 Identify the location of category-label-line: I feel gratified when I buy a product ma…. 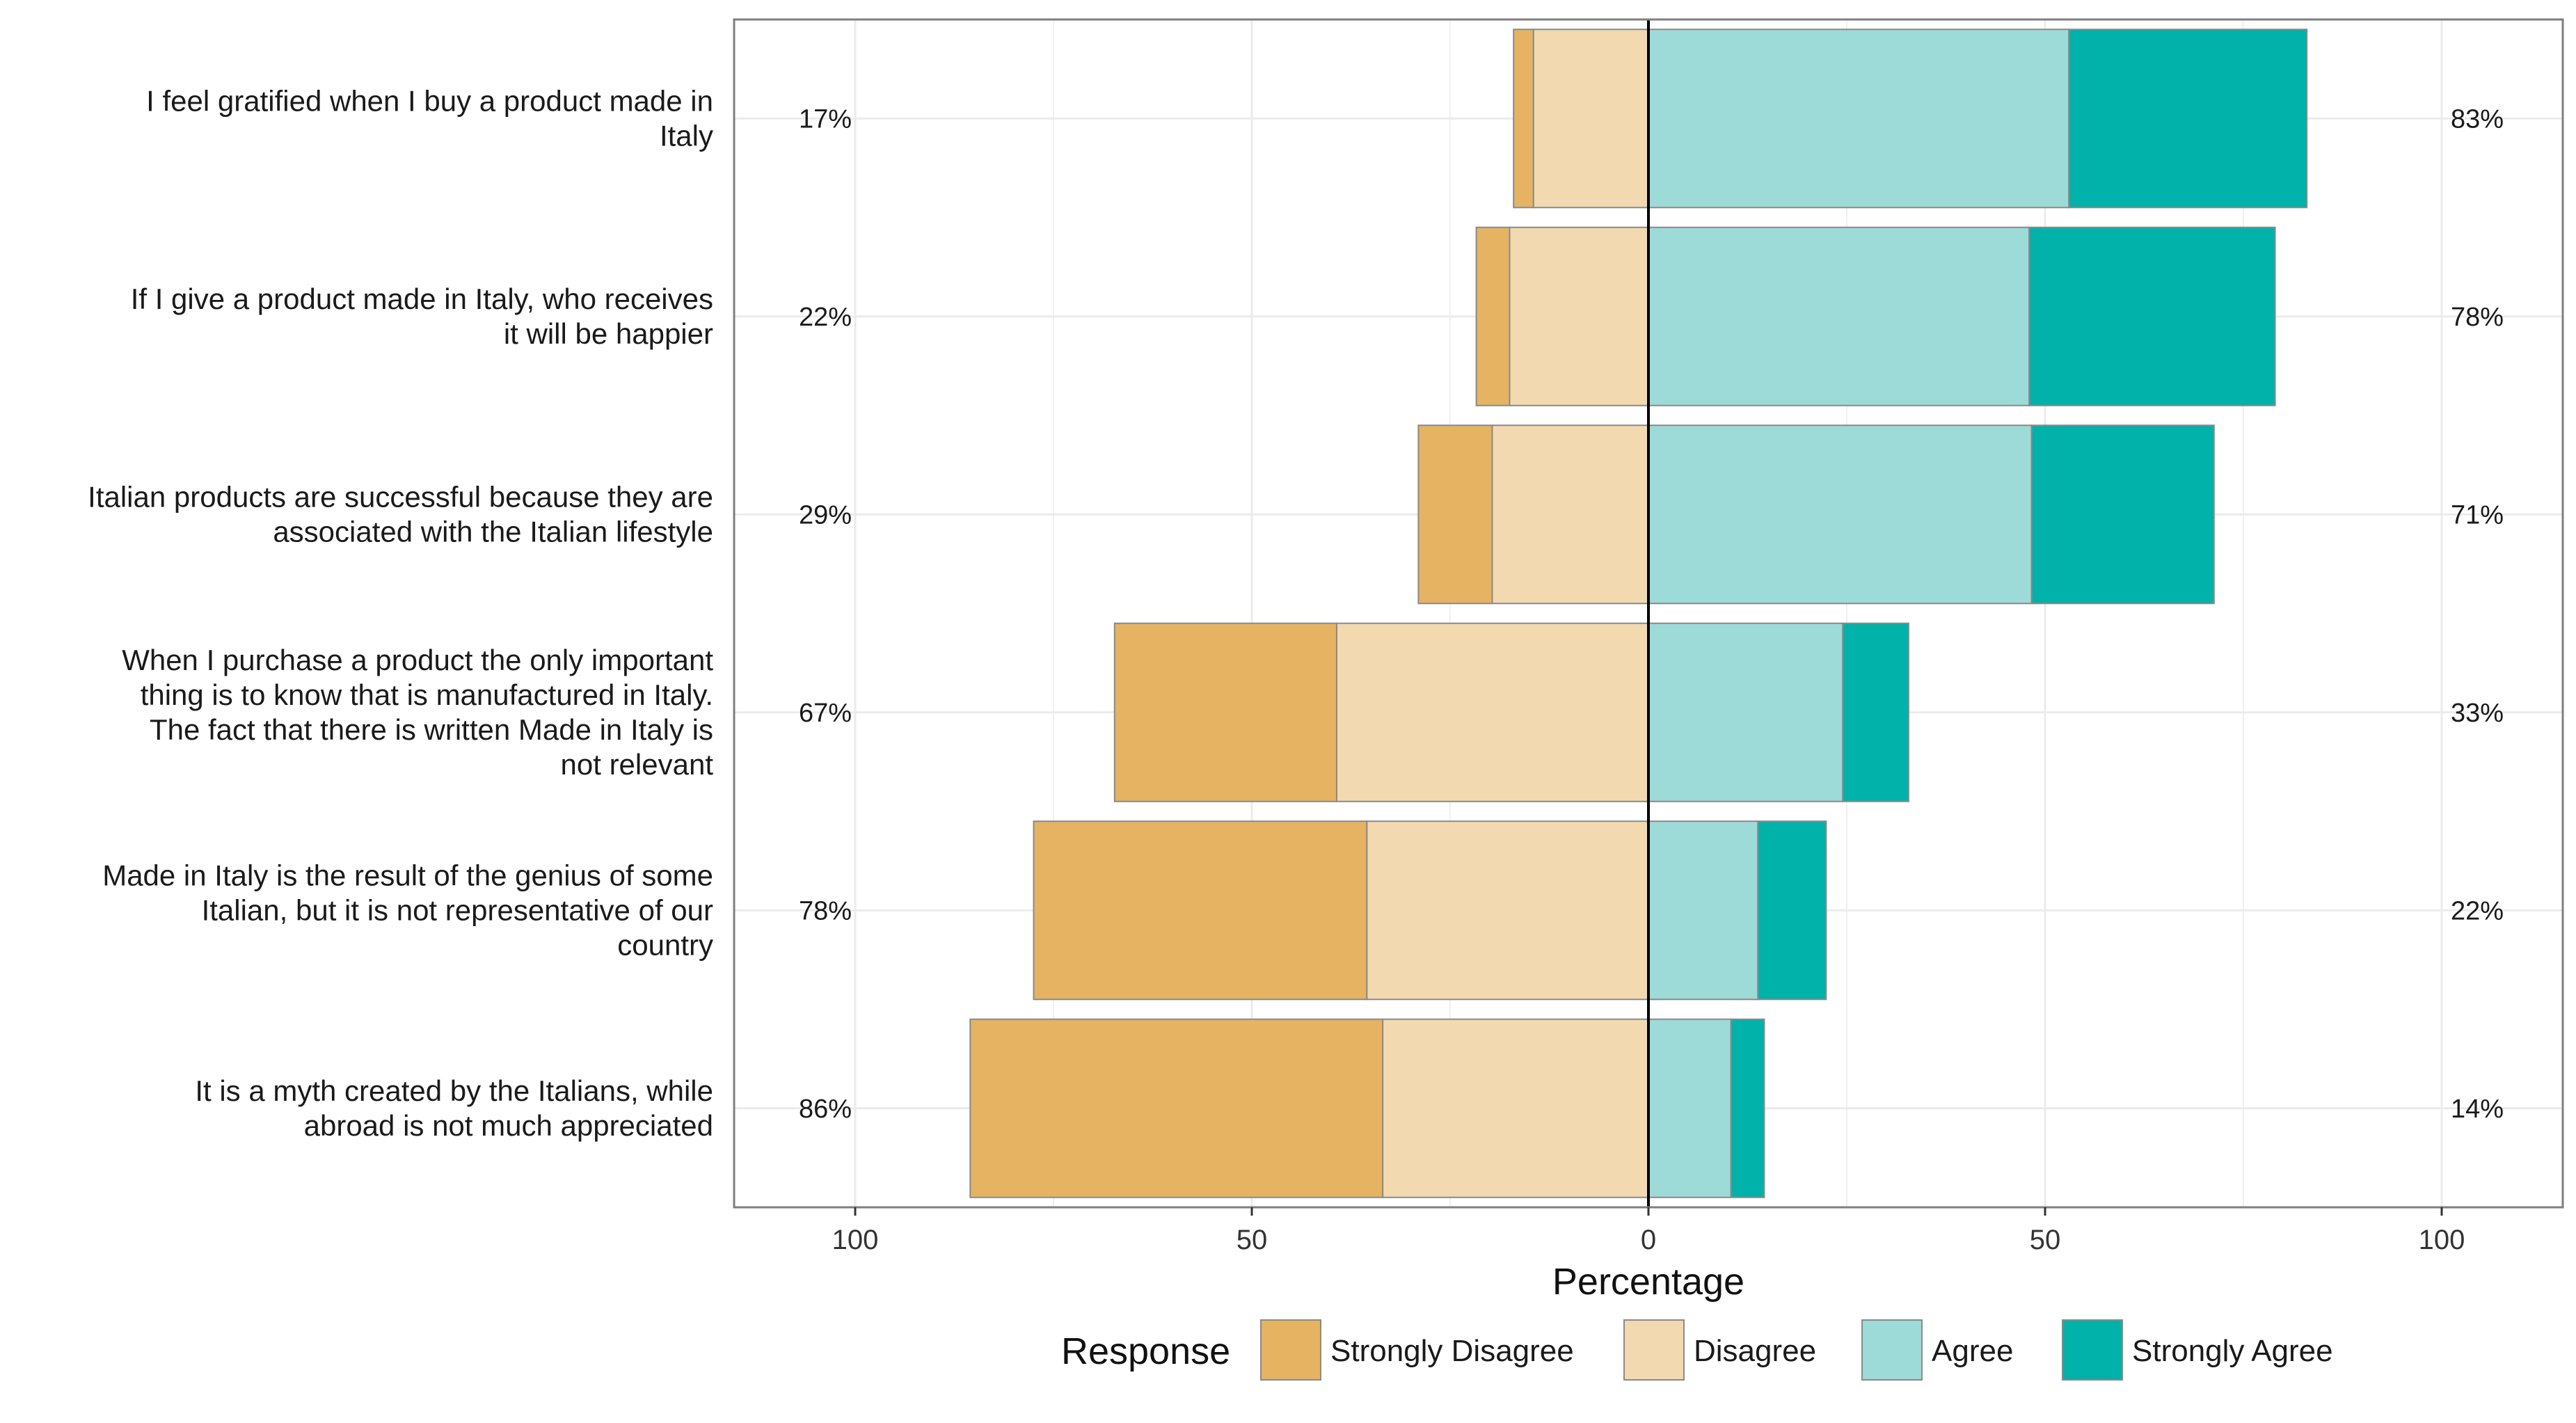
(429, 100).